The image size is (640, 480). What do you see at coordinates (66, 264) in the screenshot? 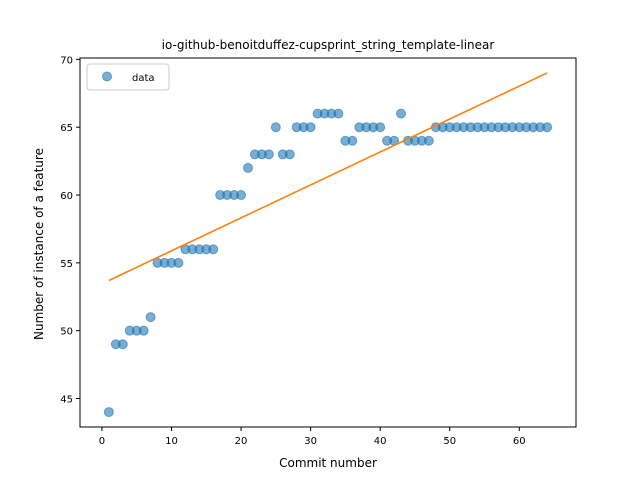
I see `y-tick-label: 55` at bounding box center [66, 264].